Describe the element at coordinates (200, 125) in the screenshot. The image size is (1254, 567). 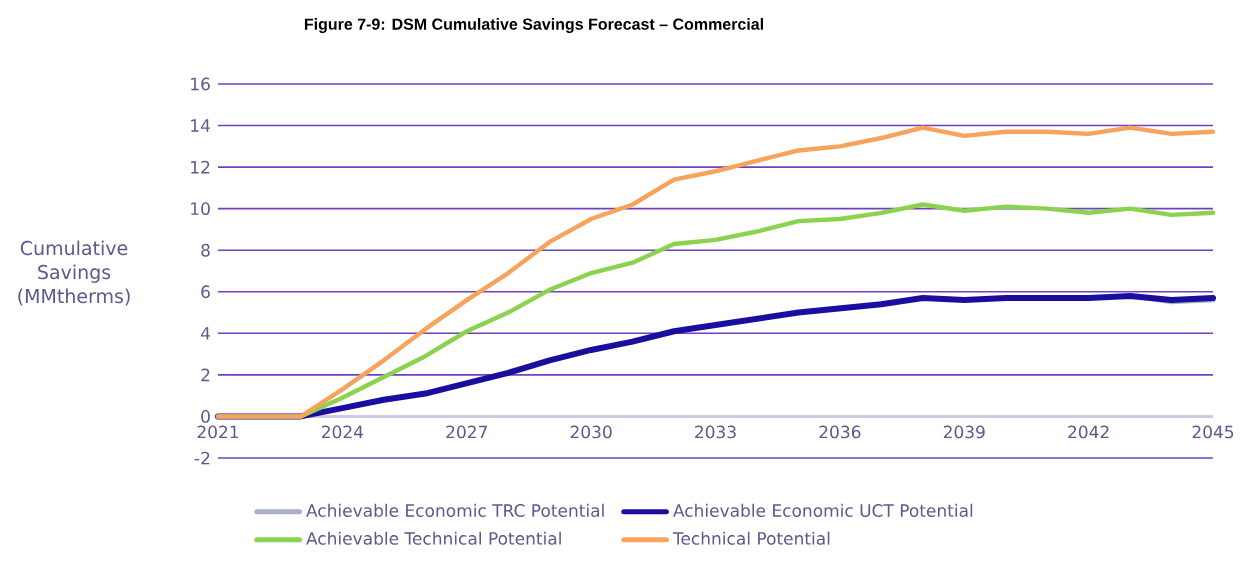
I see `y-tick-label: 14` at that location.